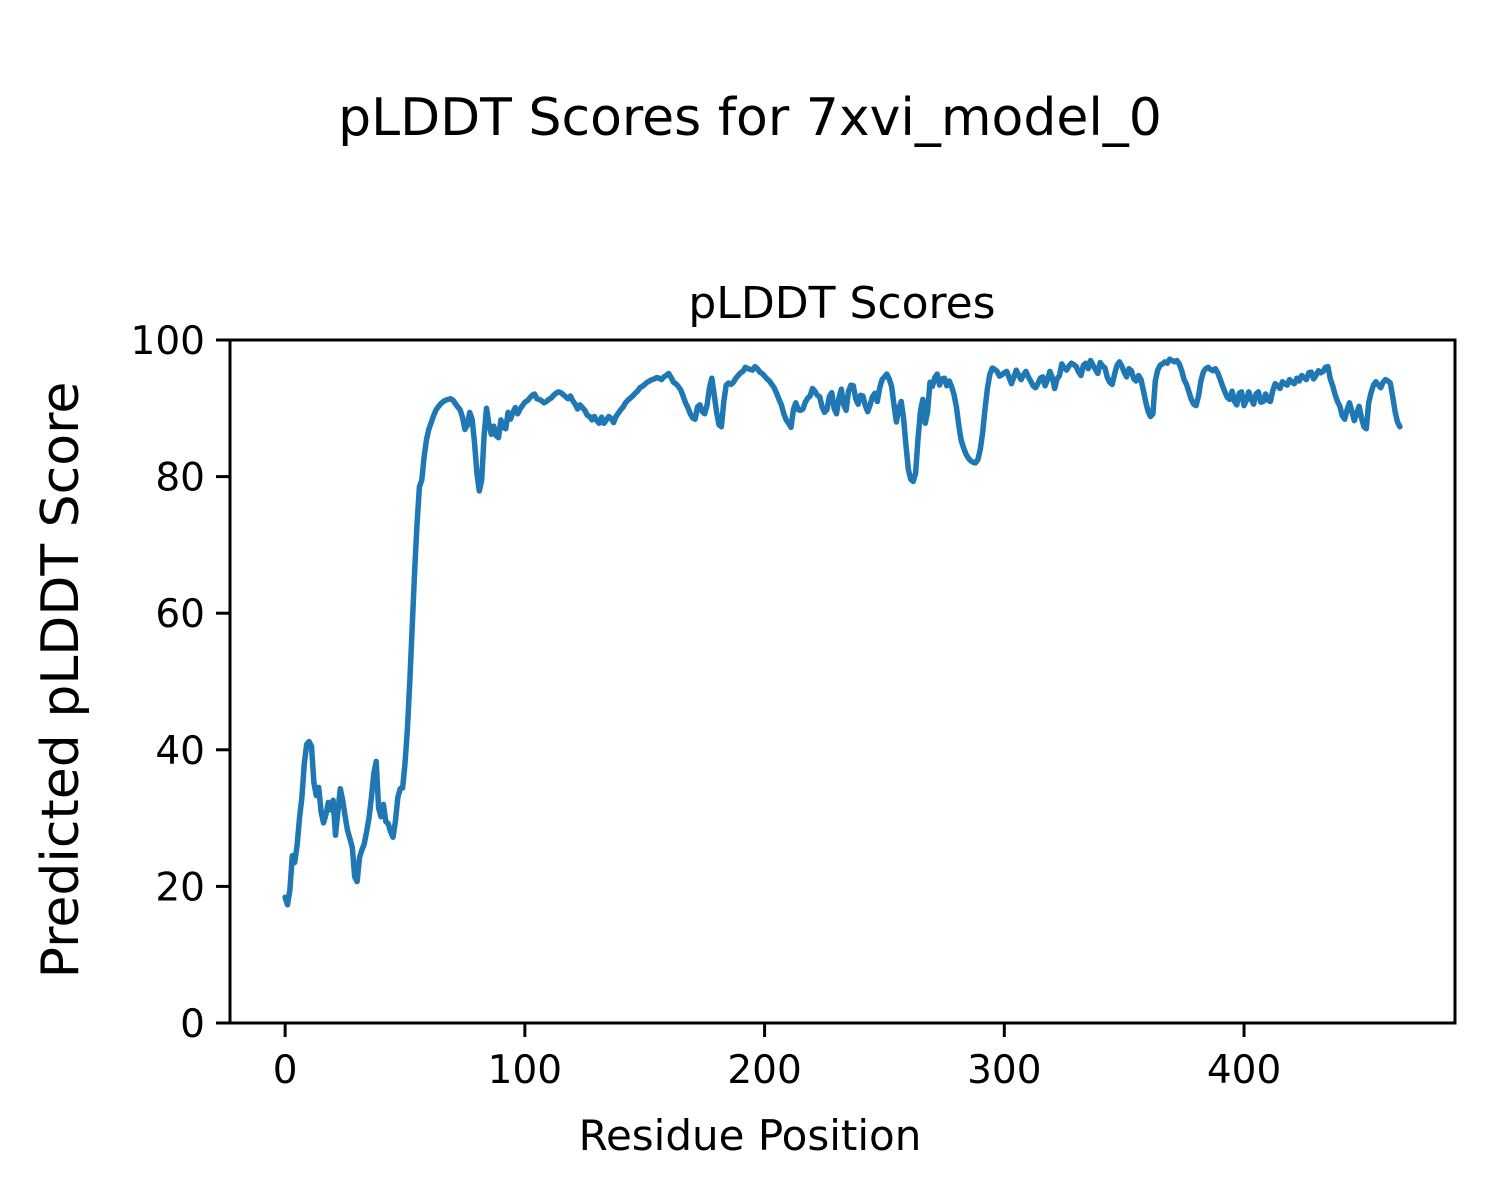  I want to click on x-tick-label: 300, so click(1004, 1070).